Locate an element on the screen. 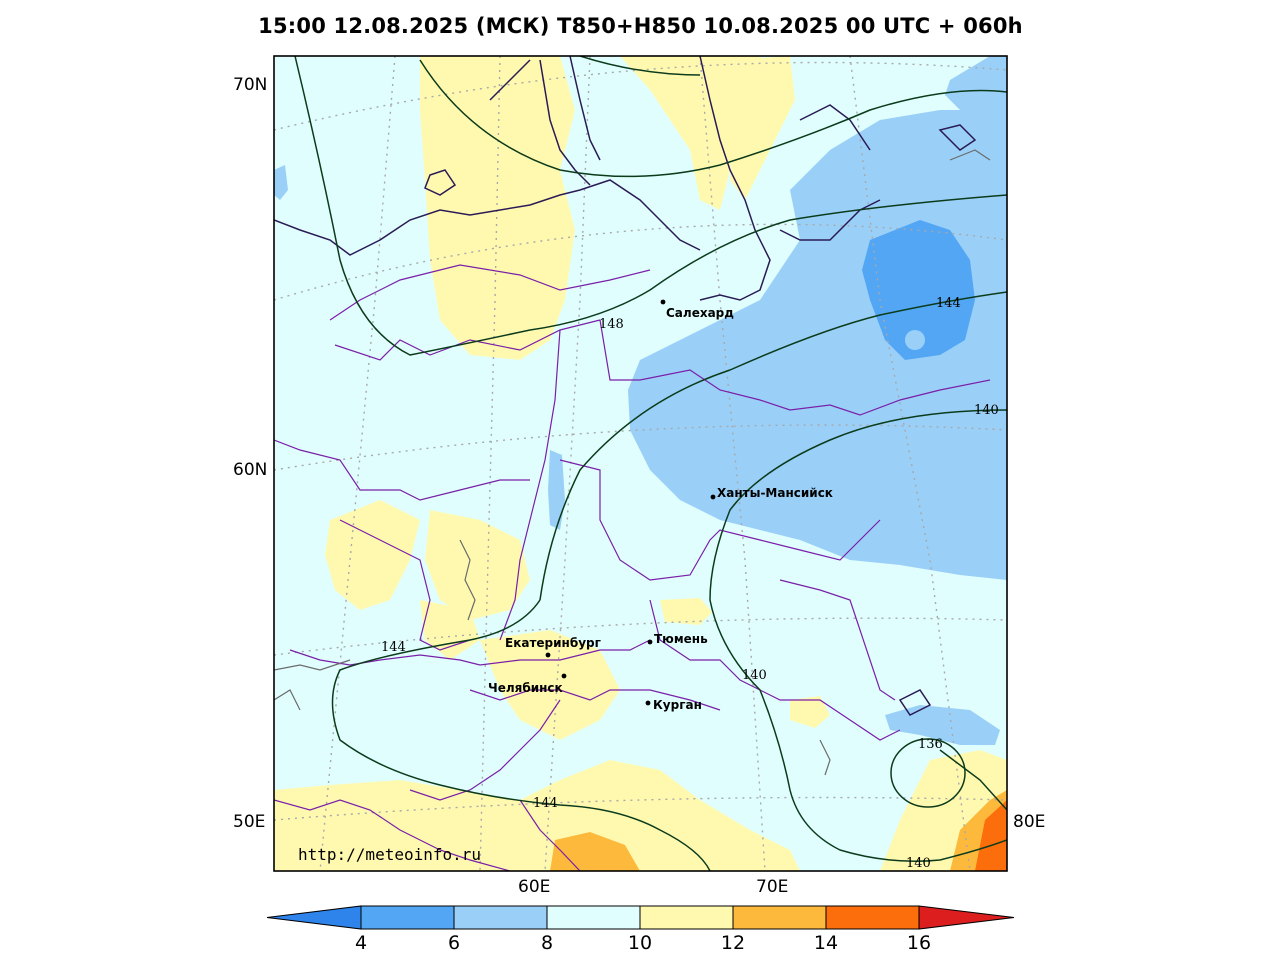  contour-label: 148 is located at coordinates (611, 324).